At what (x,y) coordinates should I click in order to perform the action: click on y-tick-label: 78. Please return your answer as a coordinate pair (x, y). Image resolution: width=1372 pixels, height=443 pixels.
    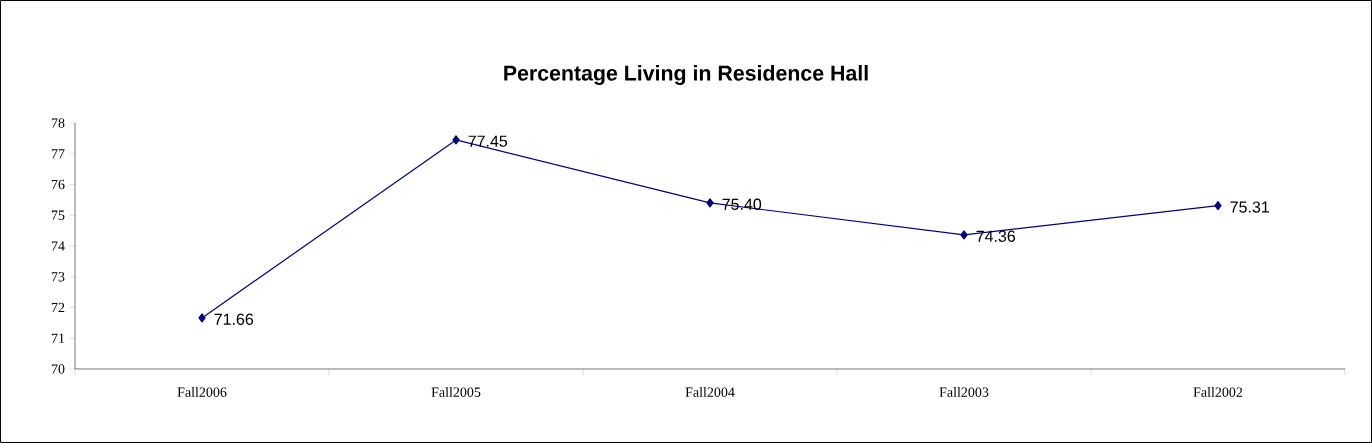
    Looking at the image, I should click on (58, 123).